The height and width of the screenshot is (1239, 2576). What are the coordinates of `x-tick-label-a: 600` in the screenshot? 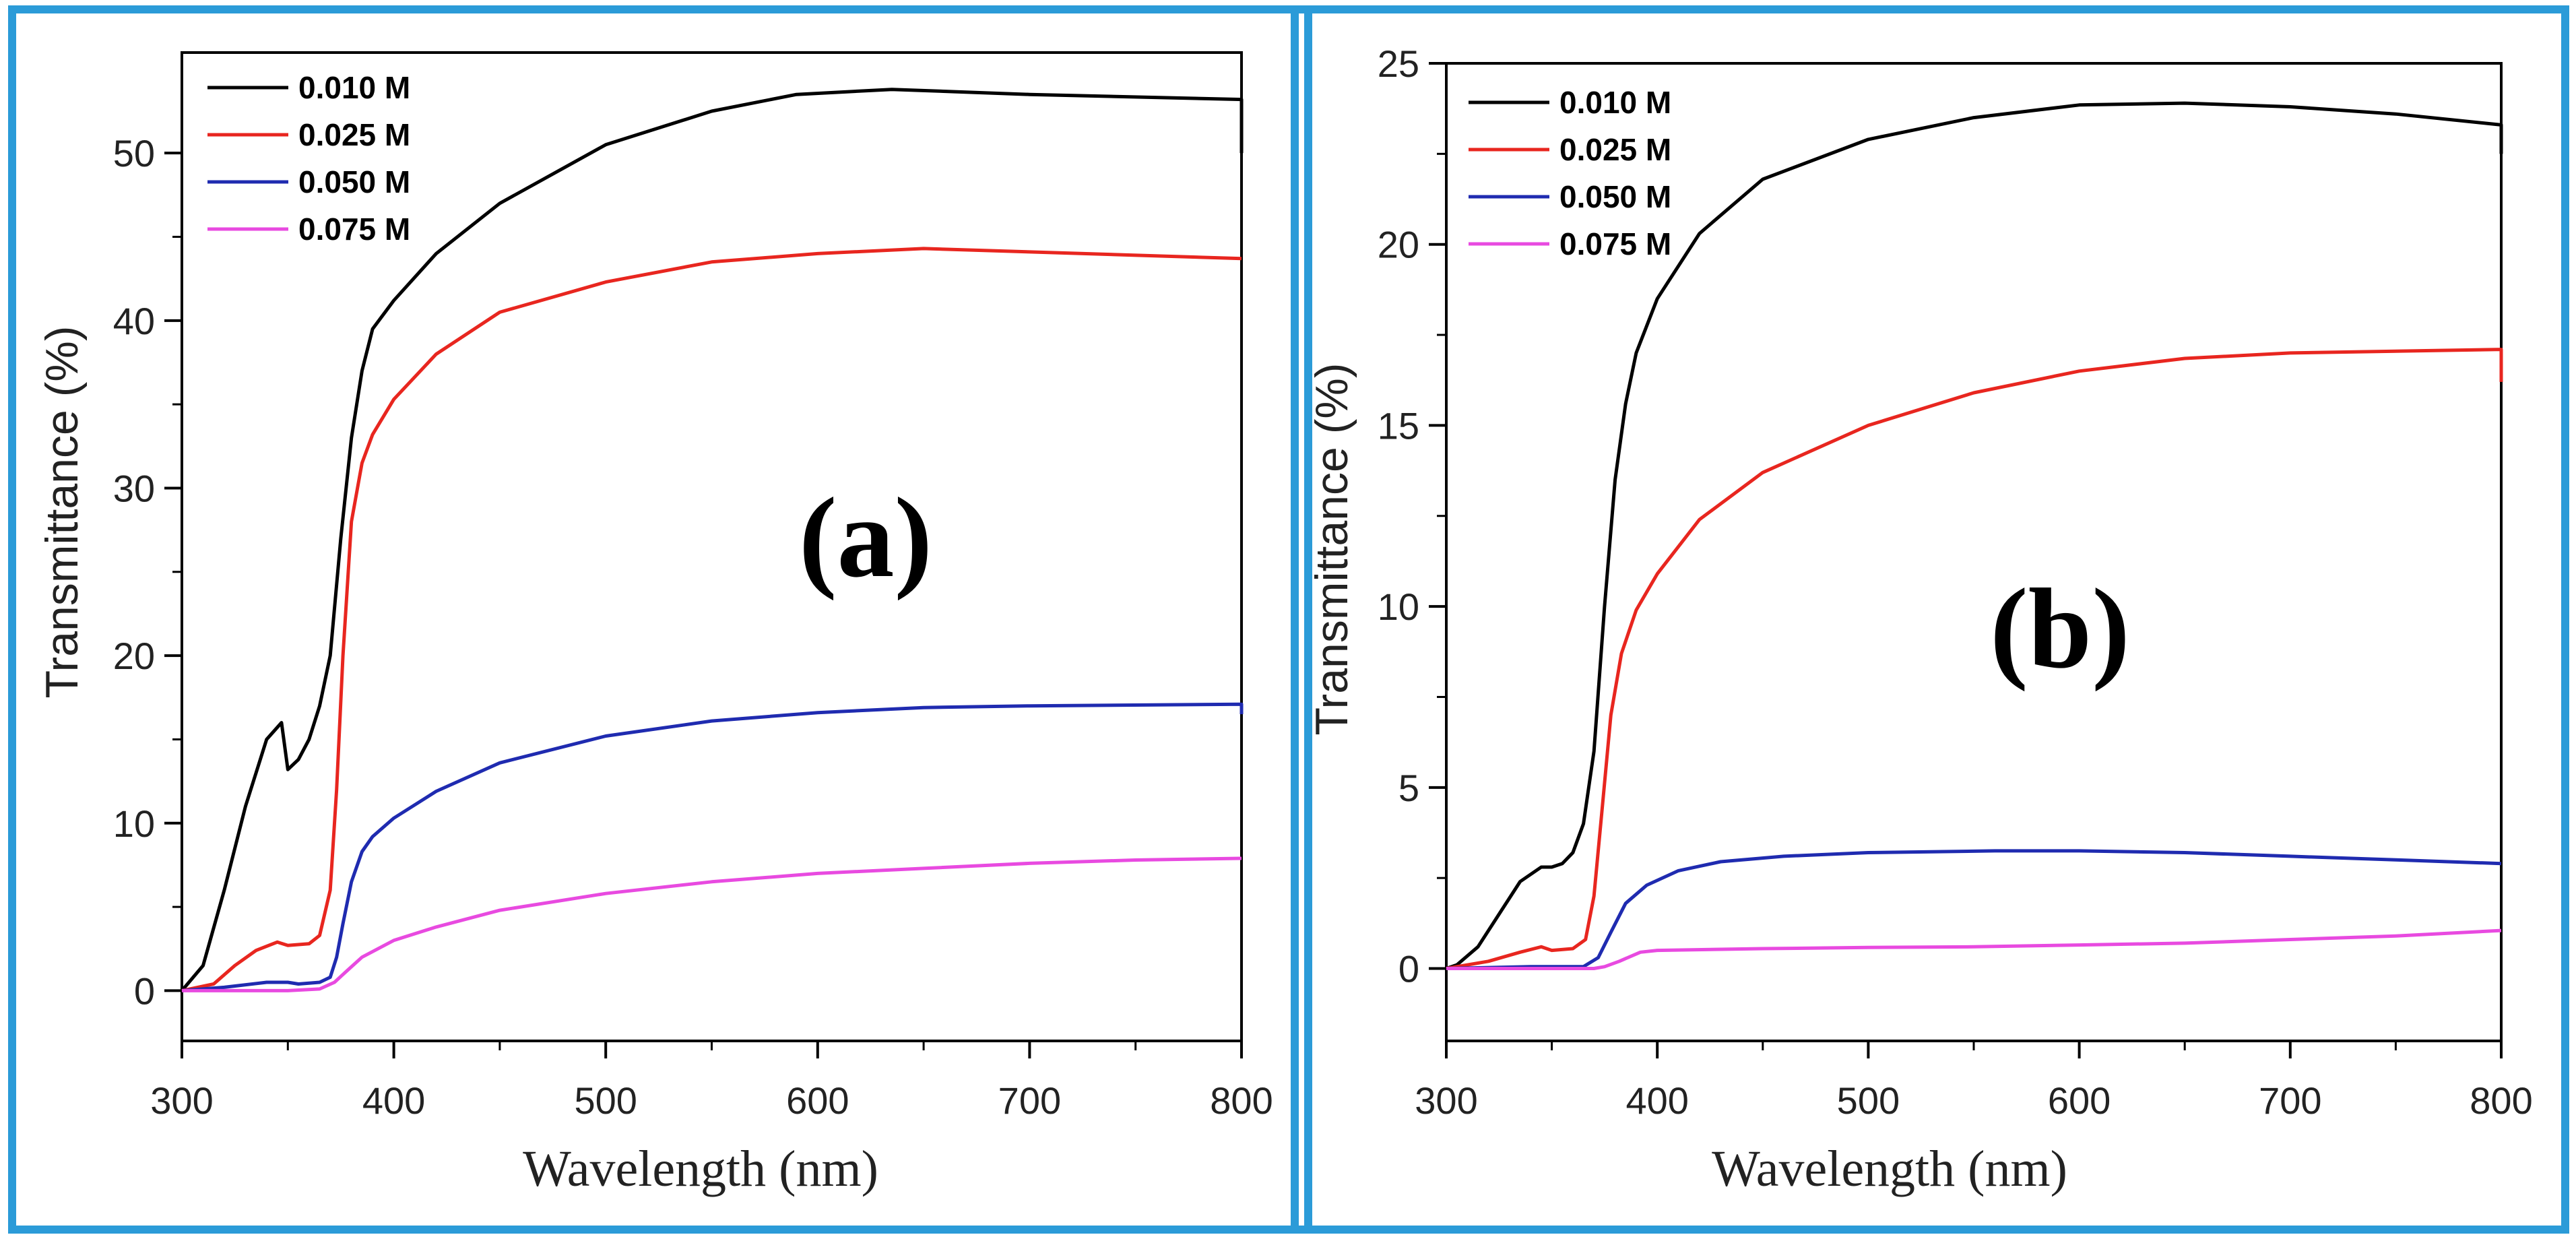 It's located at (818, 1100).